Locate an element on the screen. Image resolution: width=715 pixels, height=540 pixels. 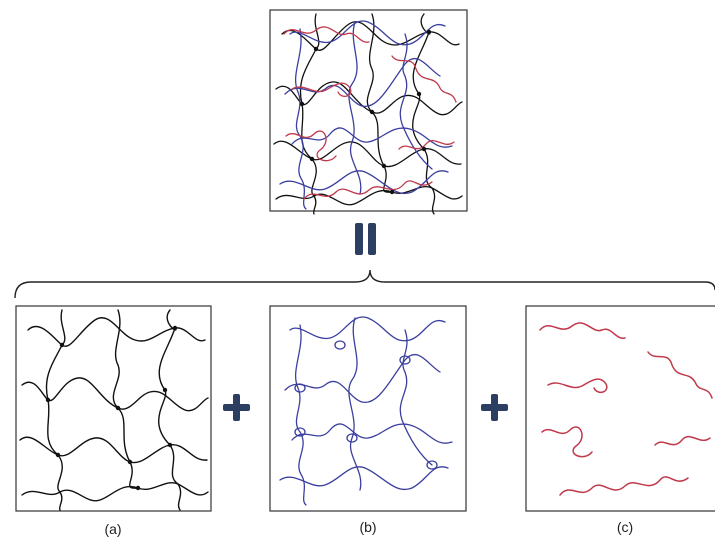
entangled-chains is located at coordinates (366, 411).